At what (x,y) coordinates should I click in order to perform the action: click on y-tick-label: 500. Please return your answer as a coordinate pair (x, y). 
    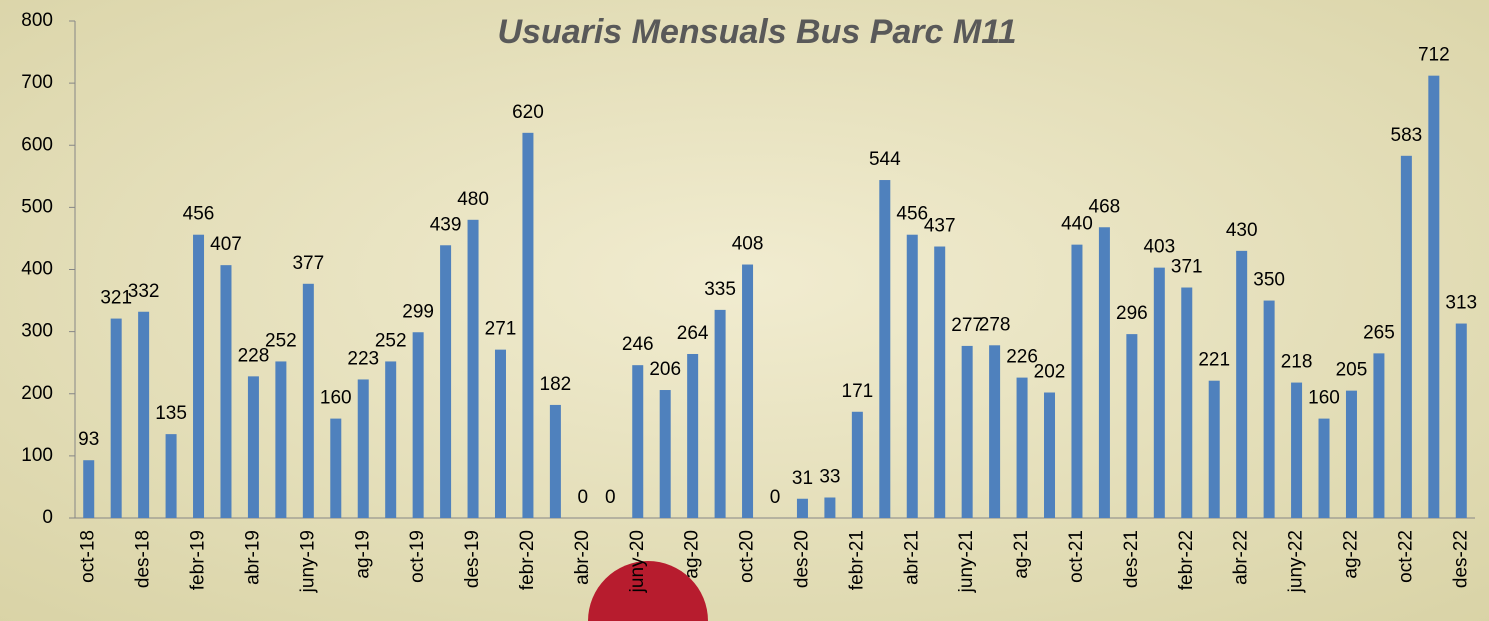
    Looking at the image, I should click on (37, 206).